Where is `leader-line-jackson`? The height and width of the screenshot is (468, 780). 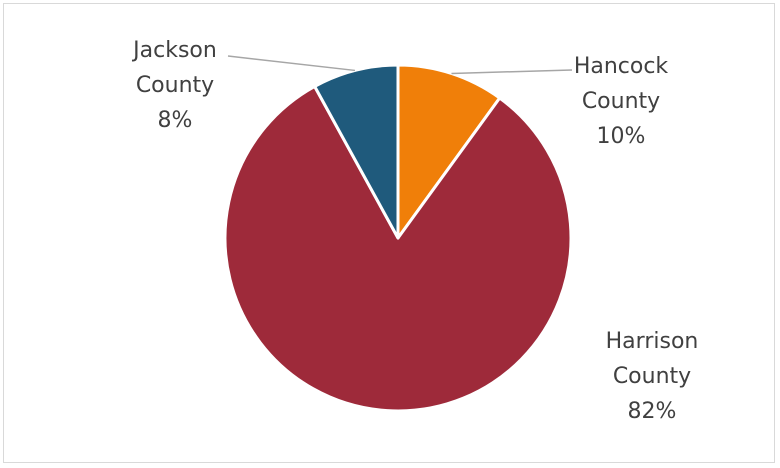 leader-line-jackson is located at coordinates (291, 63).